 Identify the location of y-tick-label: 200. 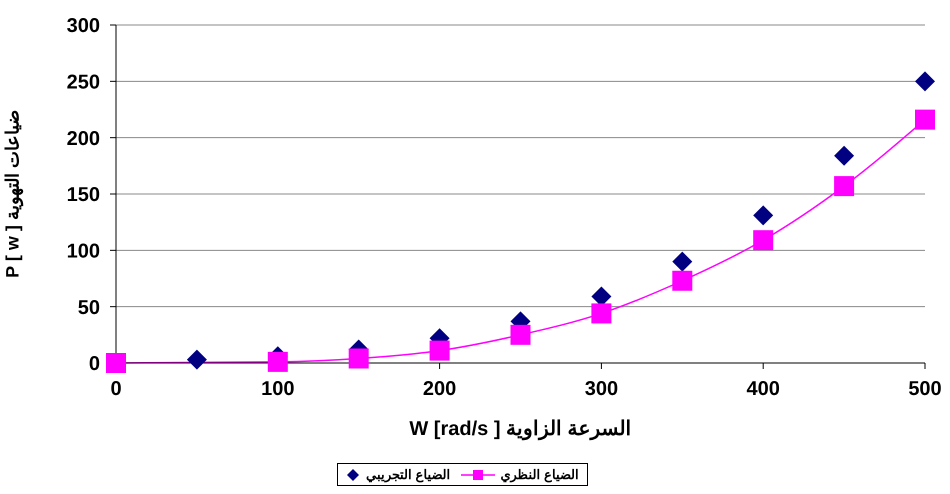
(83, 139).